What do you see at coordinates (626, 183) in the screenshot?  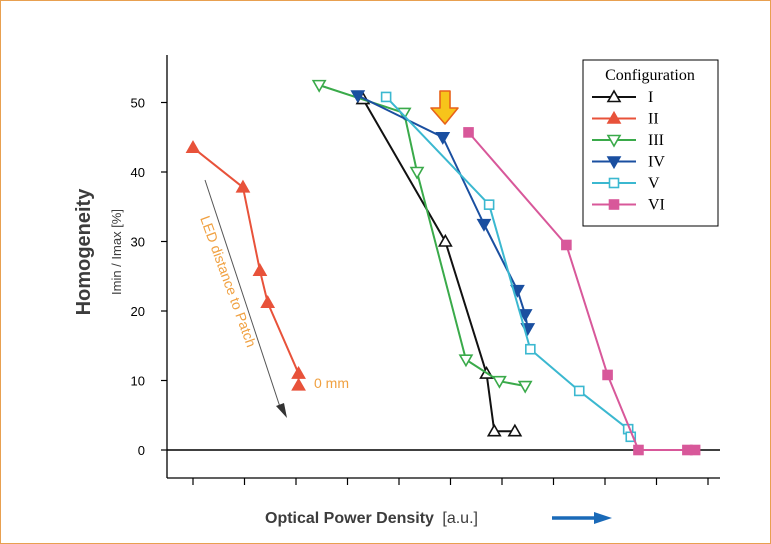 I see `legend-entry-v: V` at bounding box center [626, 183].